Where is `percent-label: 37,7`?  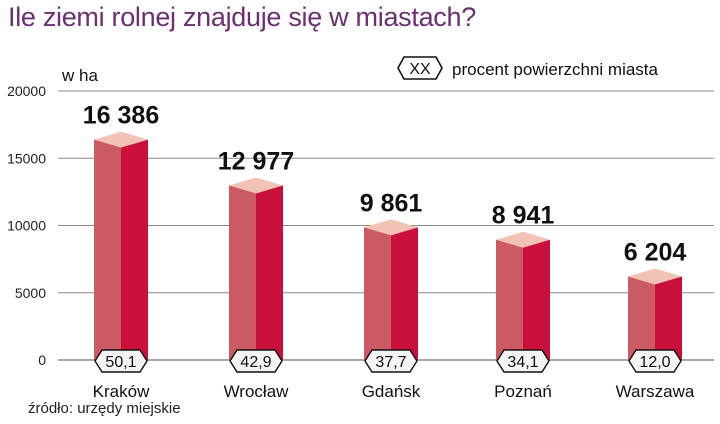
percent-label: 37,7 is located at coordinates (390, 362).